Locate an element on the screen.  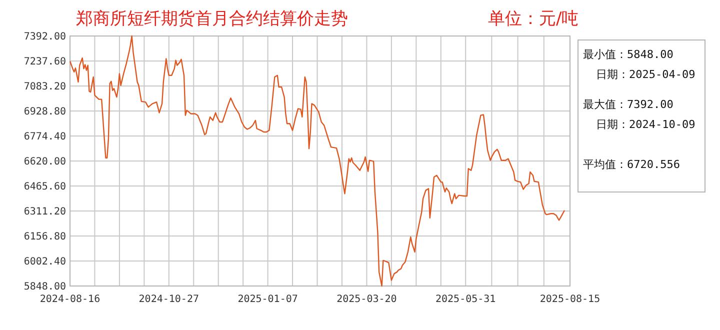
y-tick-label: 7083.20 is located at coordinates (45, 87).